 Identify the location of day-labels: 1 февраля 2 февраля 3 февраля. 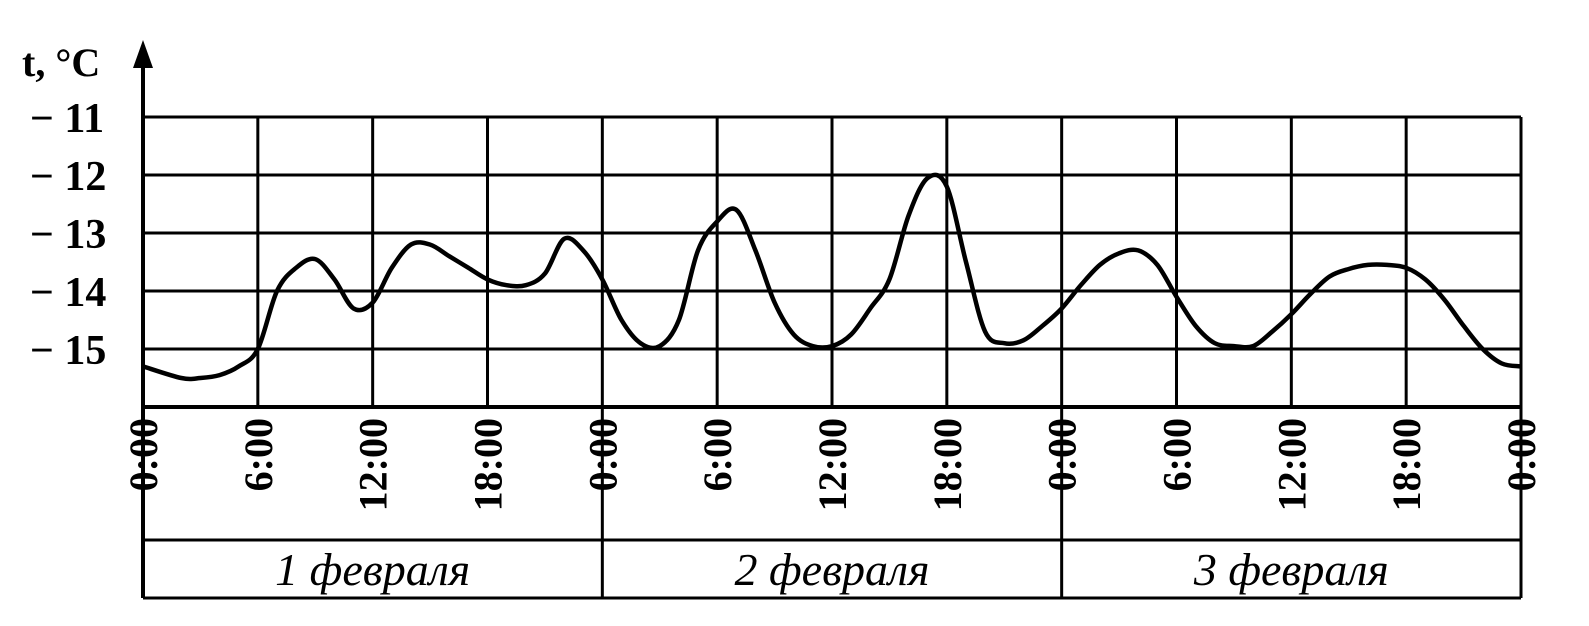
(832, 569).